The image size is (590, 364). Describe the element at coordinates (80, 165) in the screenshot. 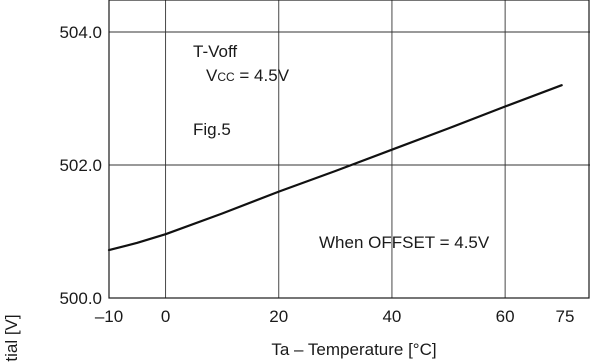

I see `y-tick-label: 502.0` at that location.